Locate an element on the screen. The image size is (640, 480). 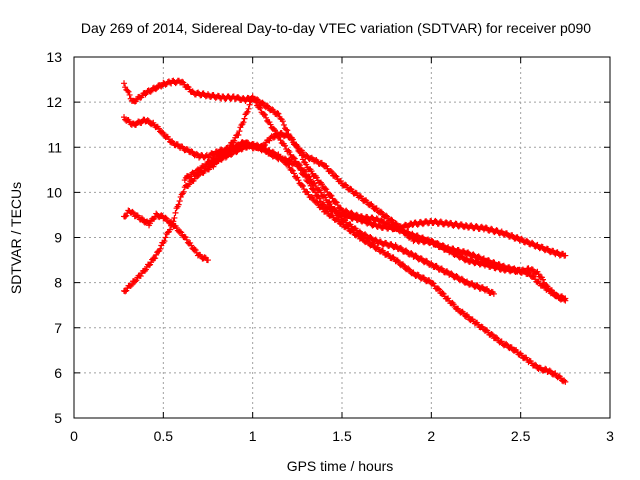
y-tick-label: 5 is located at coordinates (58, 418).